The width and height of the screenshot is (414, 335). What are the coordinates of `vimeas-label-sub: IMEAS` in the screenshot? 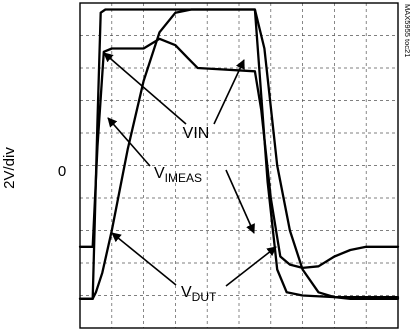 It's located at (183, 178).